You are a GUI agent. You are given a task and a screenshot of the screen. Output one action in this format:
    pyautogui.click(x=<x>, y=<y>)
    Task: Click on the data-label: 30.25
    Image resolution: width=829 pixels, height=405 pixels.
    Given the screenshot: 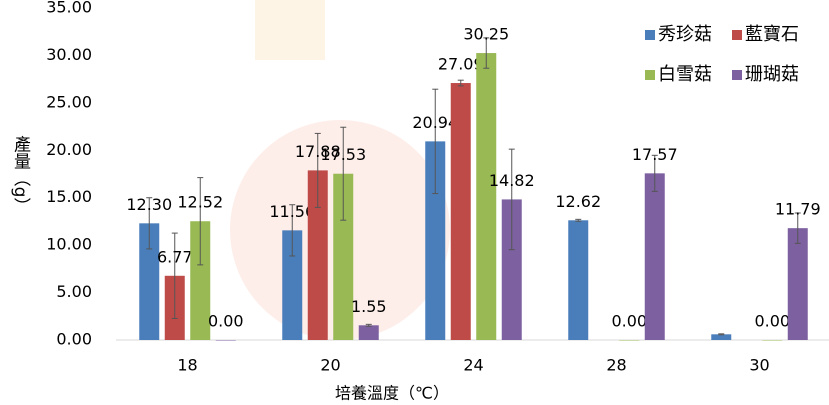 What is the action you would take?
    pyautogui.click(x=486, y=34)
    